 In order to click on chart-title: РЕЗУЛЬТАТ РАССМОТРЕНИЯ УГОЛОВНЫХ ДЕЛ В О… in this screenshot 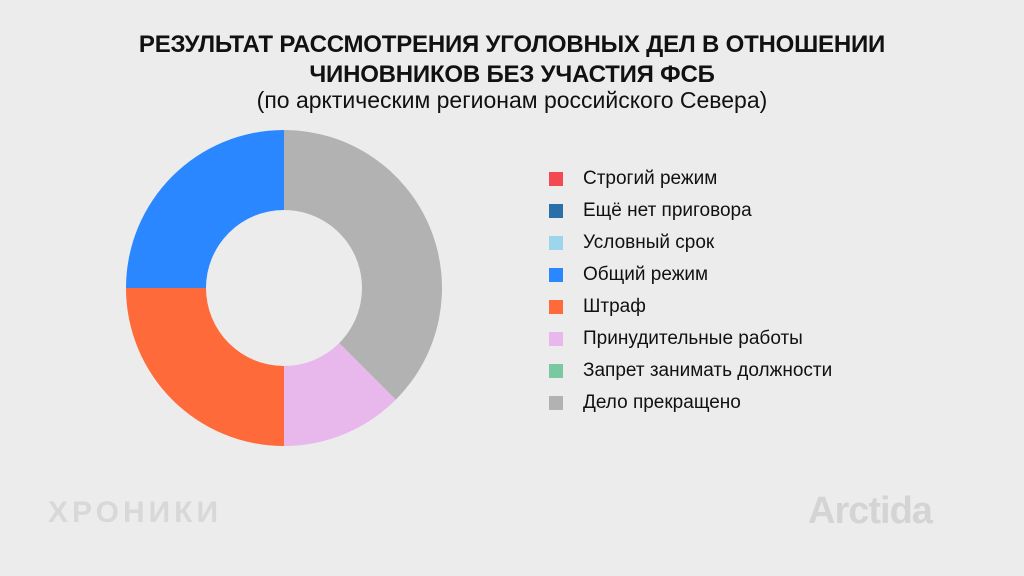, I will do `click(512, 60)`.